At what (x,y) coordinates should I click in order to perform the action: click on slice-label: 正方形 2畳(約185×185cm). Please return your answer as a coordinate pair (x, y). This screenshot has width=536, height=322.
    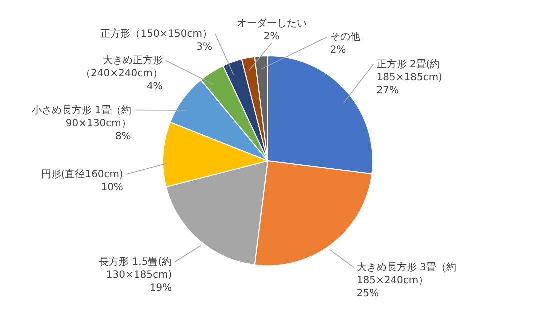
    Looking at the image, I should click on (409, 71).